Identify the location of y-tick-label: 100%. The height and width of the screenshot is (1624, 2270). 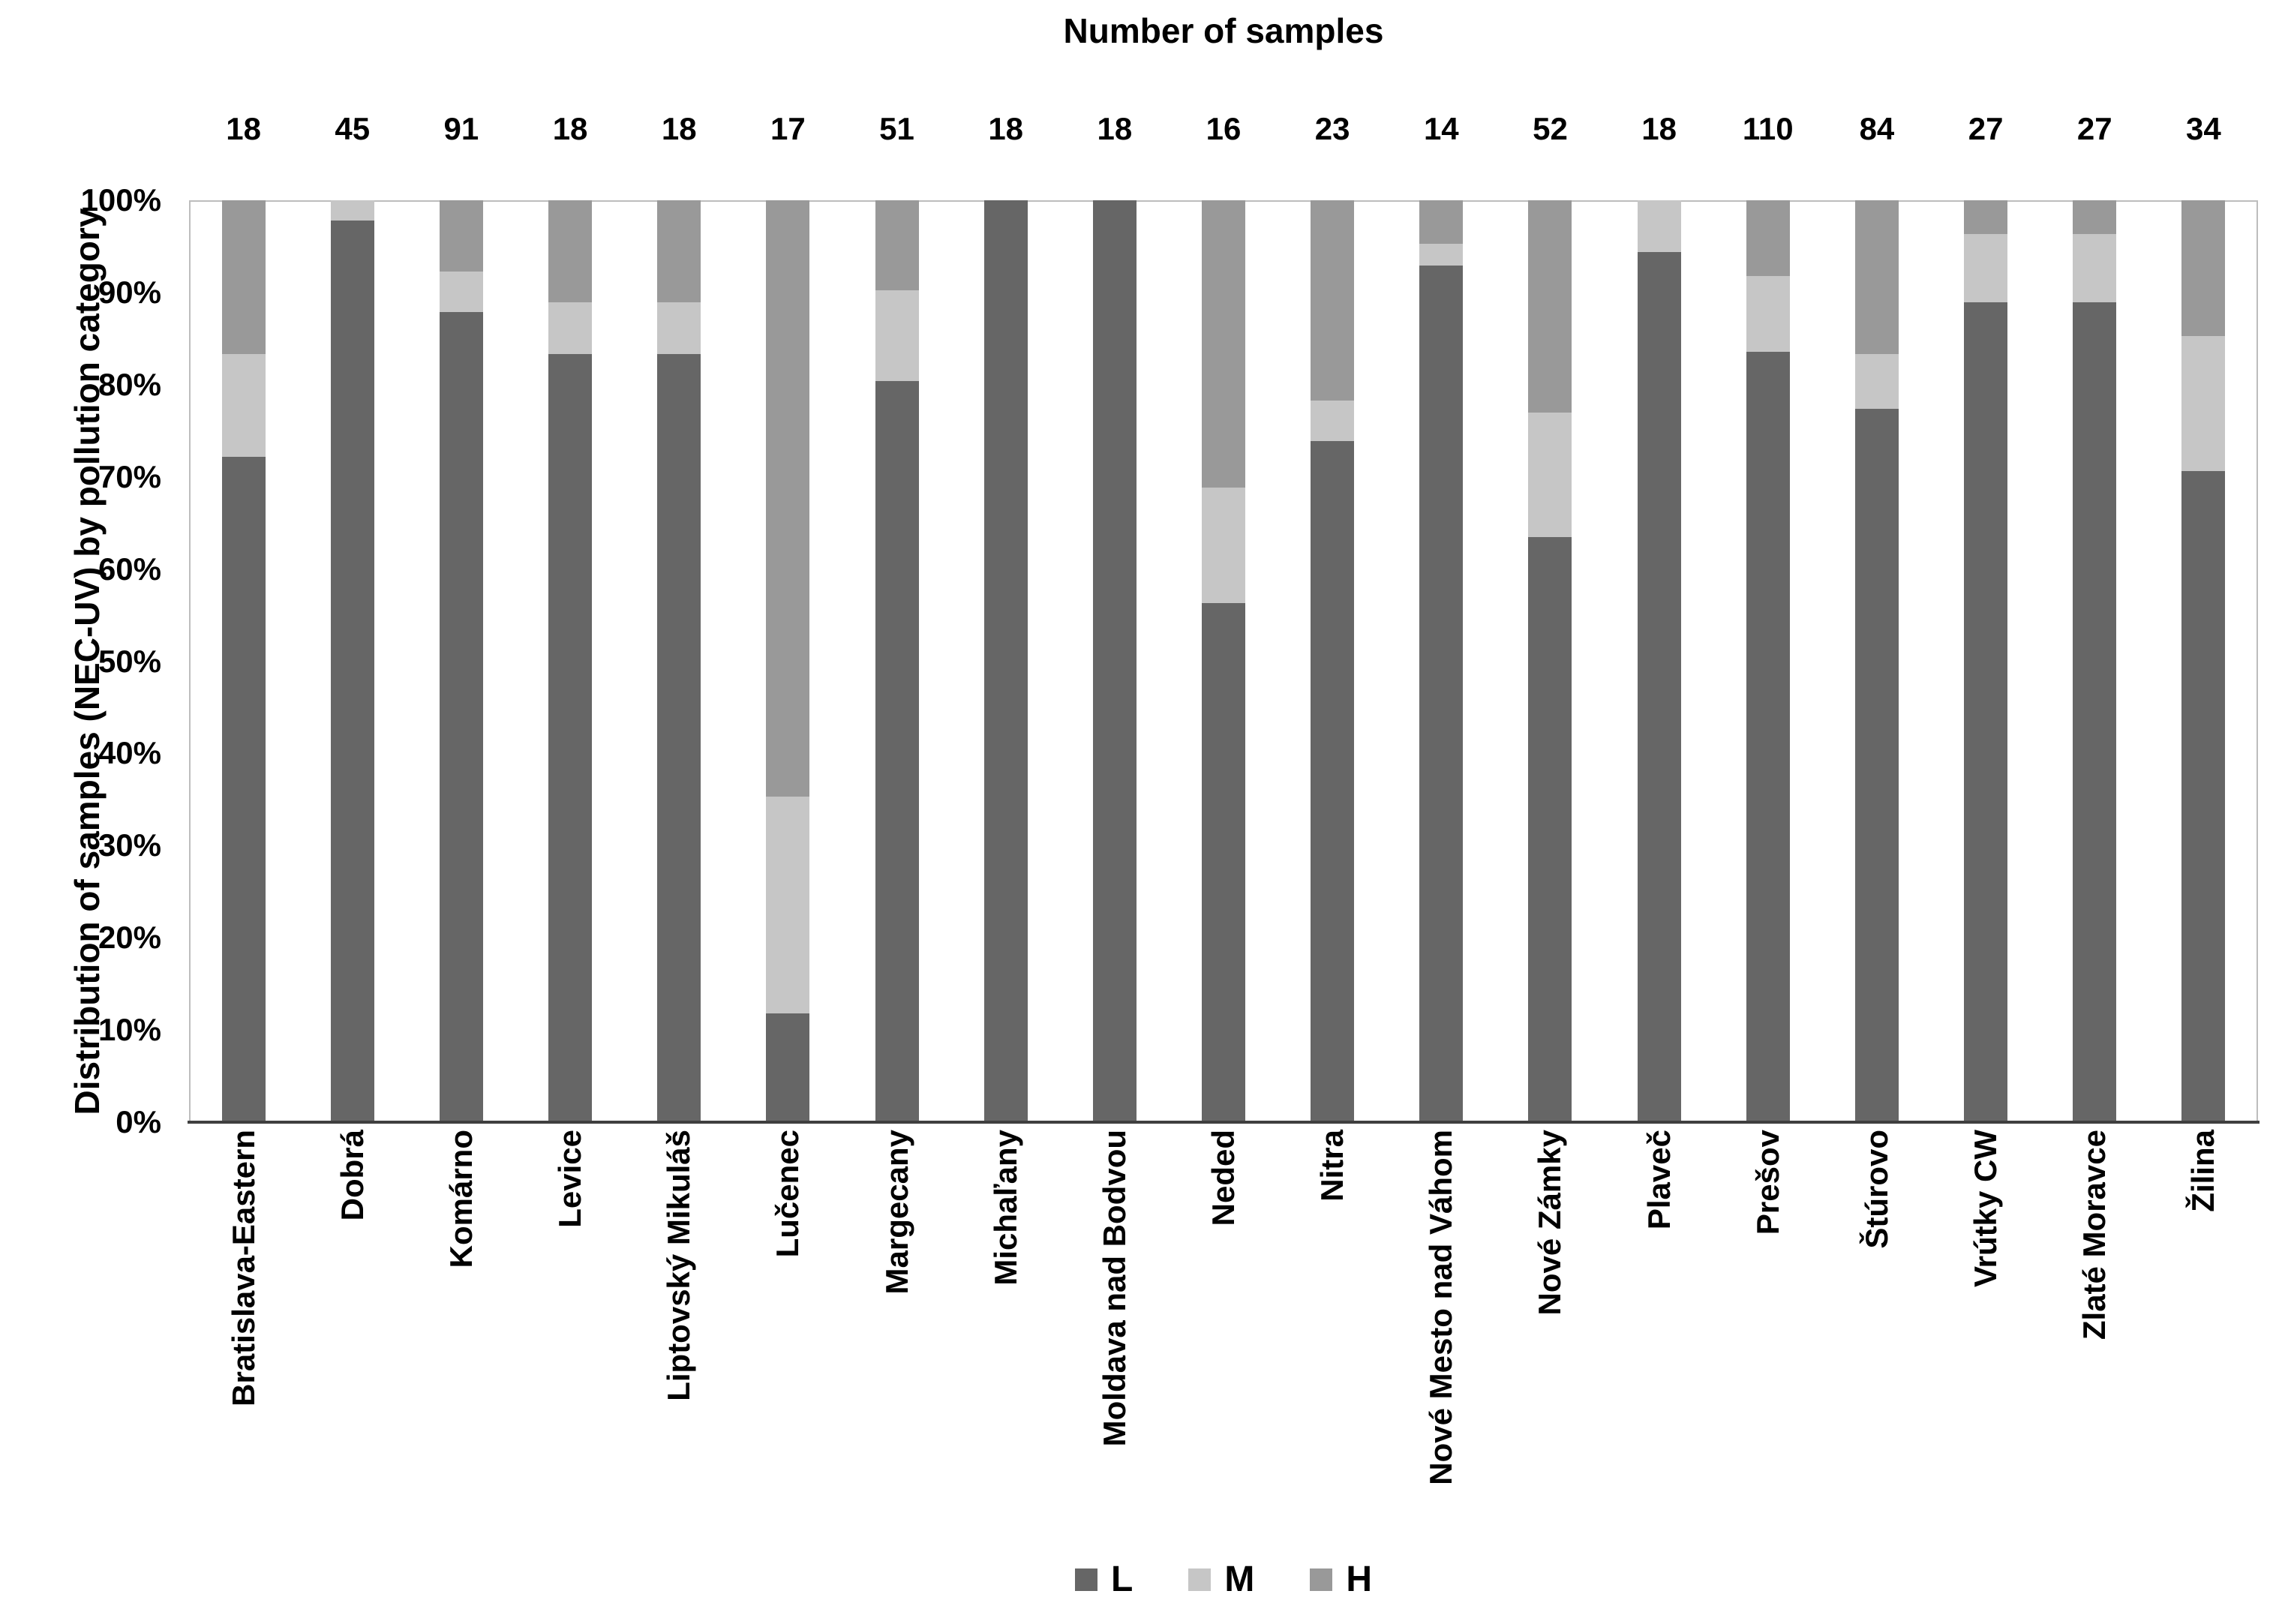
(120, 200).